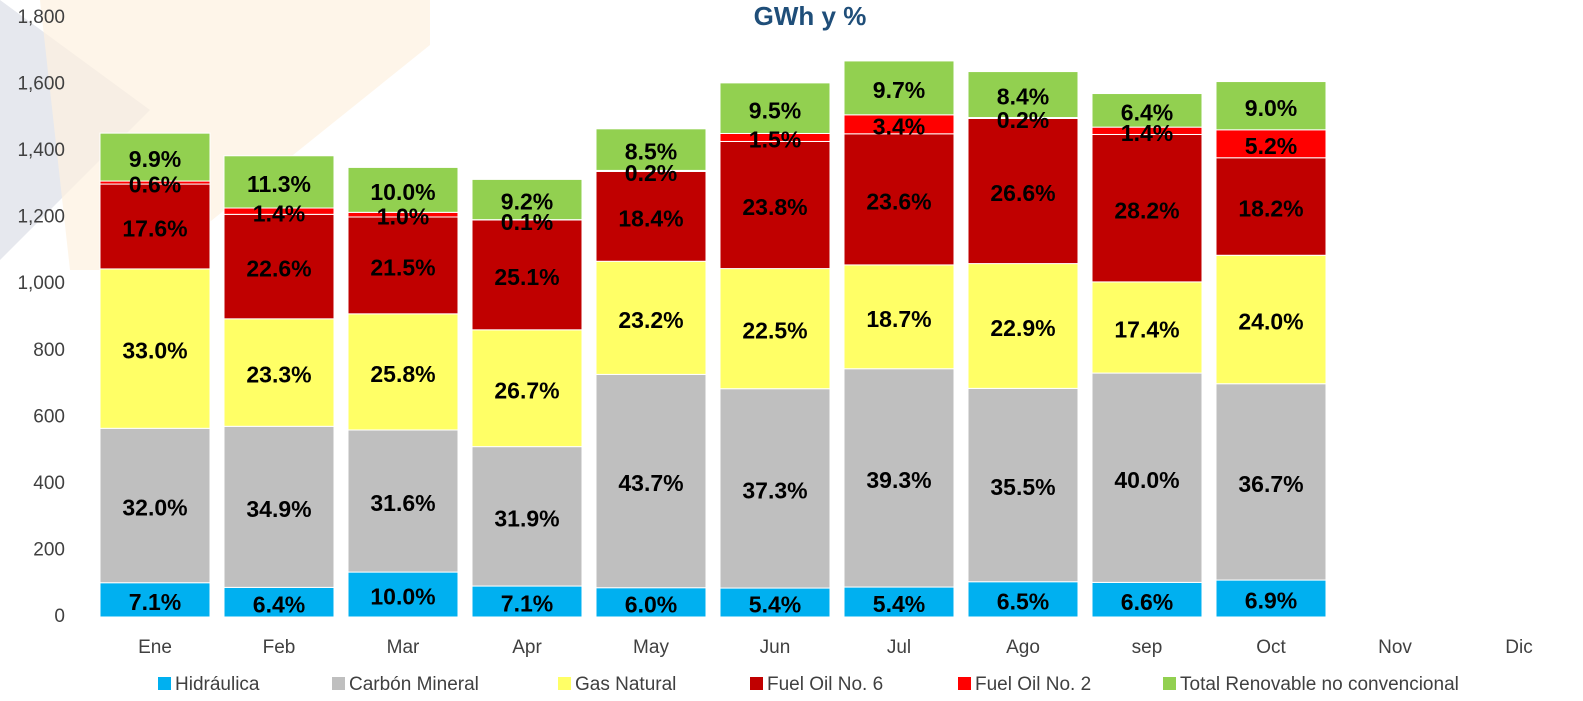  I want to click on chart-title: GWh y %, so click(810, 16).